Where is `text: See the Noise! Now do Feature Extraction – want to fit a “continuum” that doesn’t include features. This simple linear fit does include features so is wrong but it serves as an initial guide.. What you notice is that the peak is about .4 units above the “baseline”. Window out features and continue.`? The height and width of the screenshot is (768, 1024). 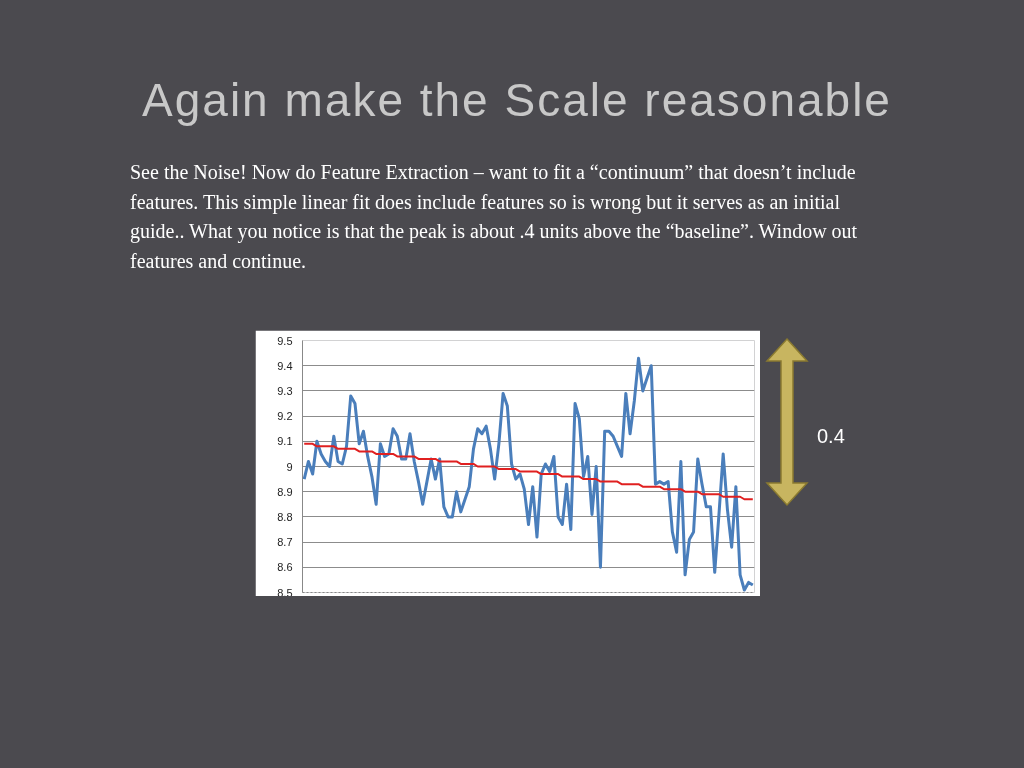 text: See the Noise! Now do Feature Extraction – want to fit a “continuum” that doesn’t include features. This simple linear fit does include features so is wrong but it serves as an initial guide.. What you notice is that the peak is about .4 units above the “baseline”. Window out features and continue. is located at coordinates (494, 217).